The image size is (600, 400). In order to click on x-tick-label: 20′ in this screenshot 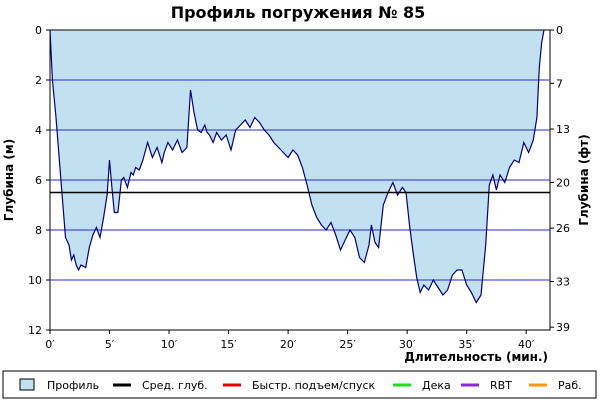, I will do `click(288, 344)`.